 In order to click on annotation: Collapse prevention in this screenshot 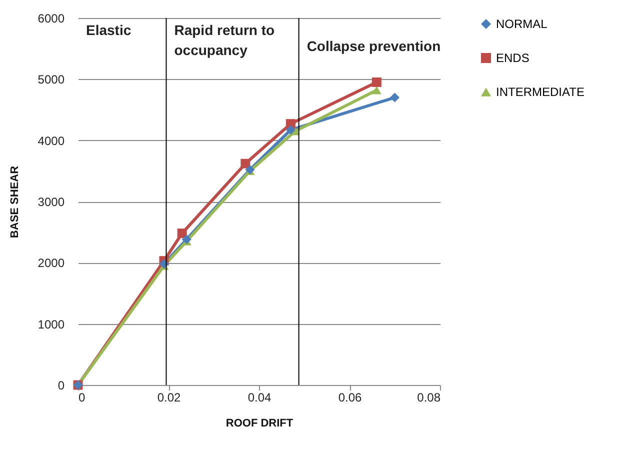, I will do `click(373, 46)`.